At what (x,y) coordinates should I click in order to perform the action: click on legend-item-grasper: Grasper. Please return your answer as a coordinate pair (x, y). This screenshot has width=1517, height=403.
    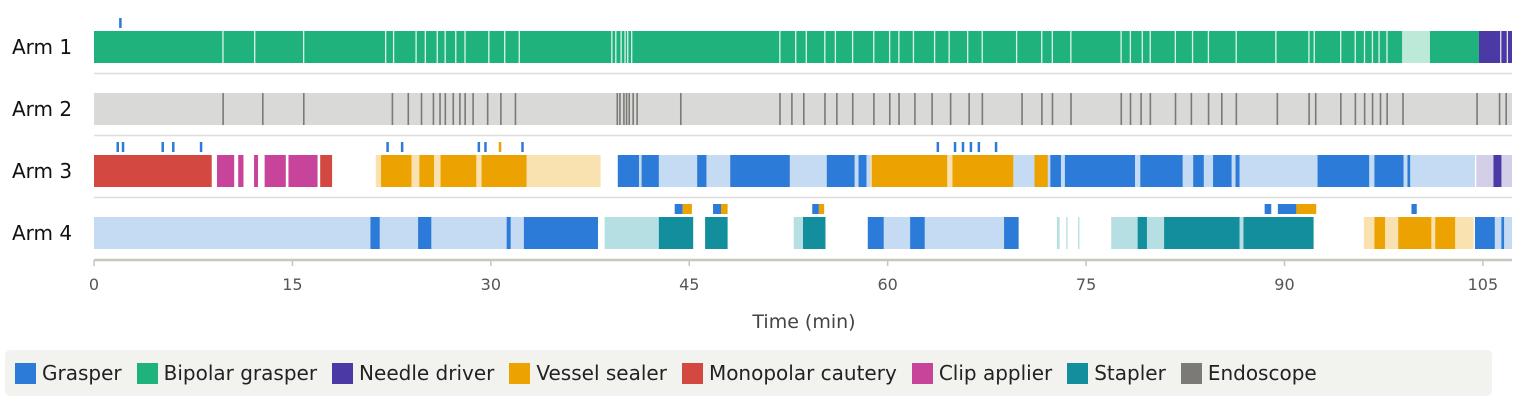
    Looking at the image, I should click on (68, 373).